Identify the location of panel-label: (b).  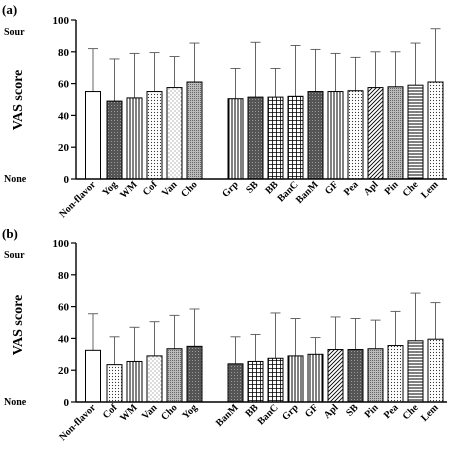
(10, 233).